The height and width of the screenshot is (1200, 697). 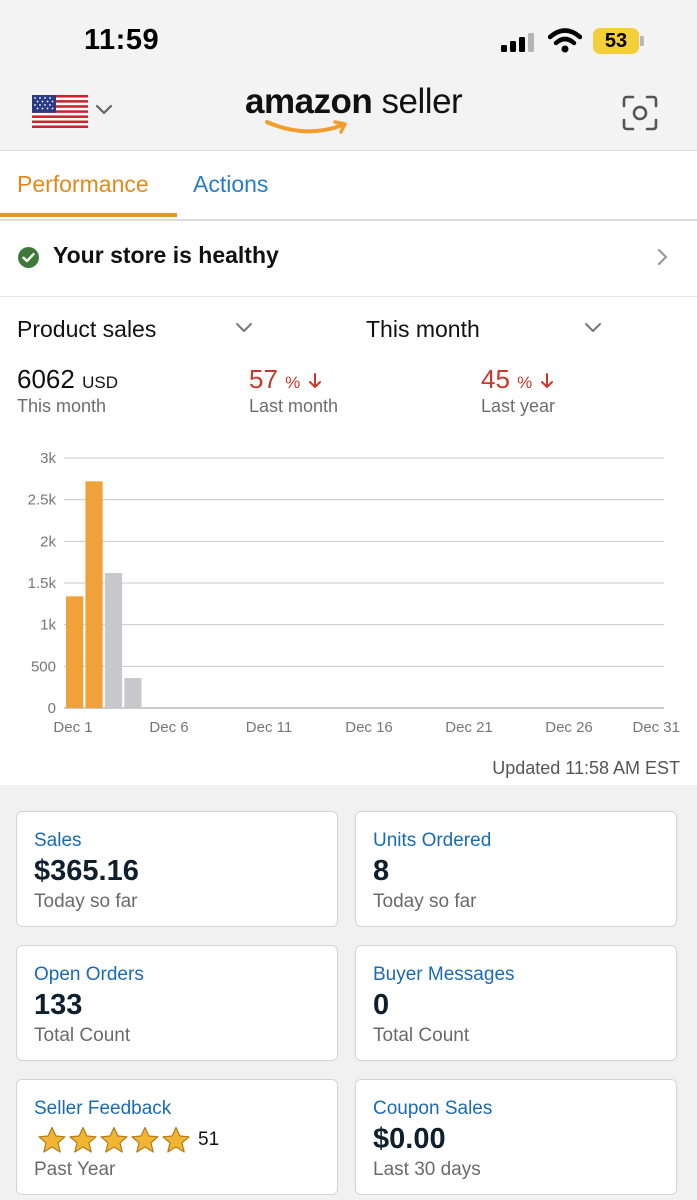 I want to click on y-tick-label: 1.5k, so click(x=42, y=583).